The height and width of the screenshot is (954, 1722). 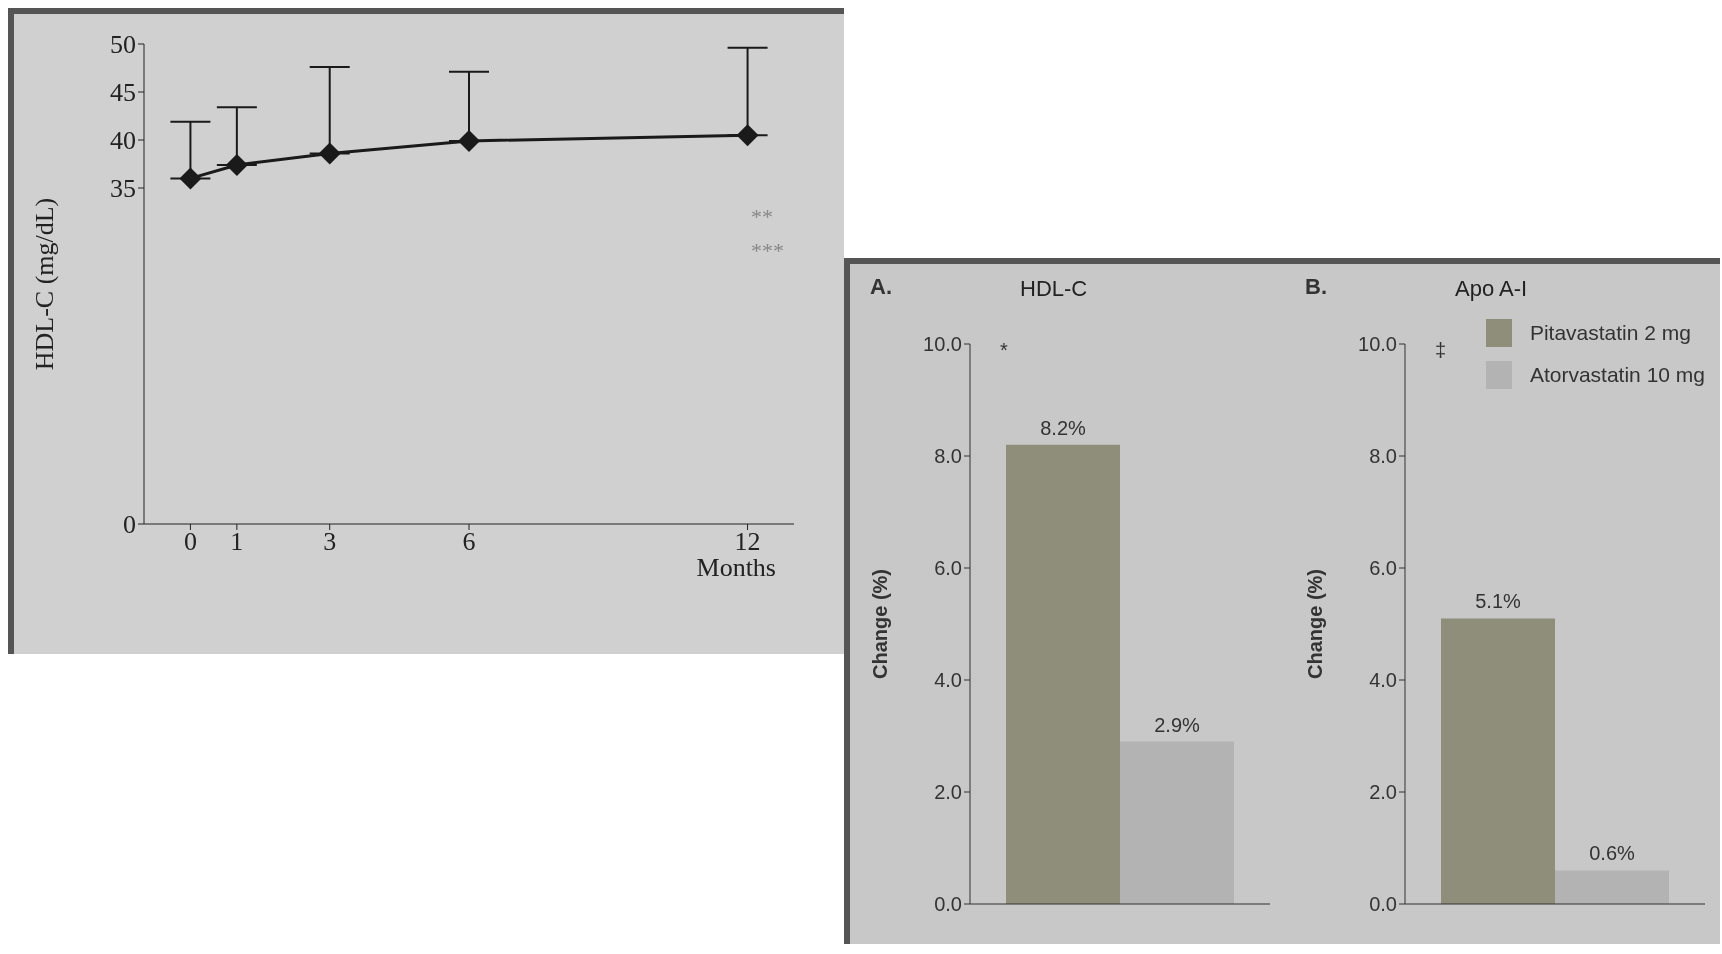 What do you see at coordinates (469, 542) in the screenshot?
I see `x-tick-label: 6` at bounding box center [469, 542].